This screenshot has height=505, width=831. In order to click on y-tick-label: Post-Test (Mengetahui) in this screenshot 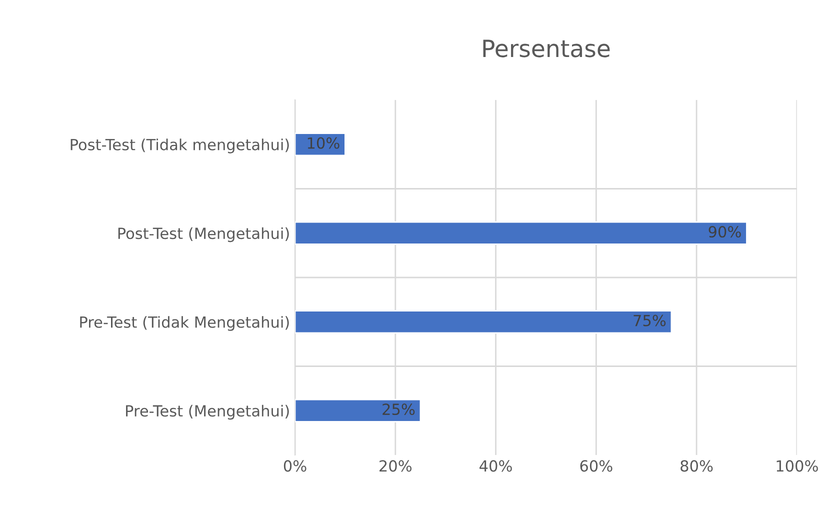, I will do `click(203, 234)`.